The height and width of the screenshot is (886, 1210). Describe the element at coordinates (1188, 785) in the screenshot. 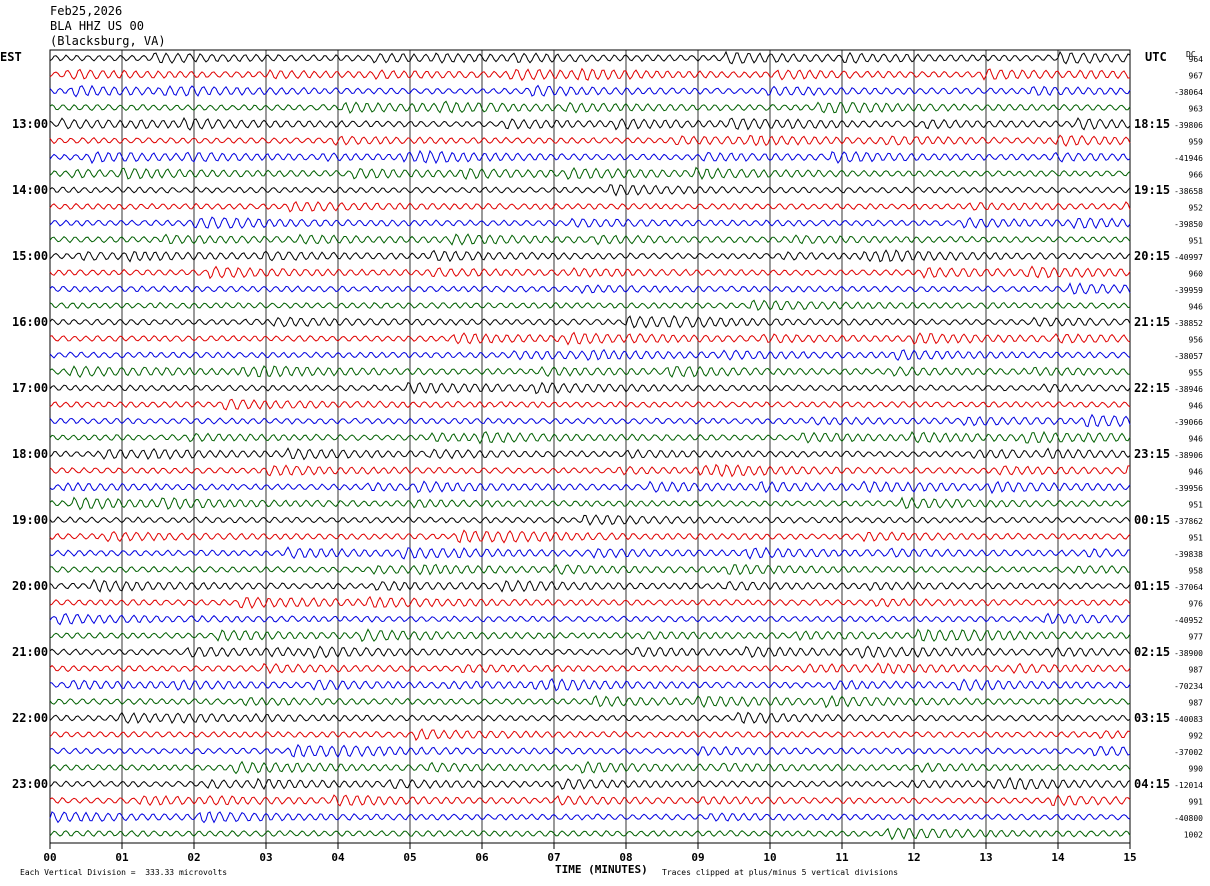

I see `dc-offset-label: -12014` at that location.